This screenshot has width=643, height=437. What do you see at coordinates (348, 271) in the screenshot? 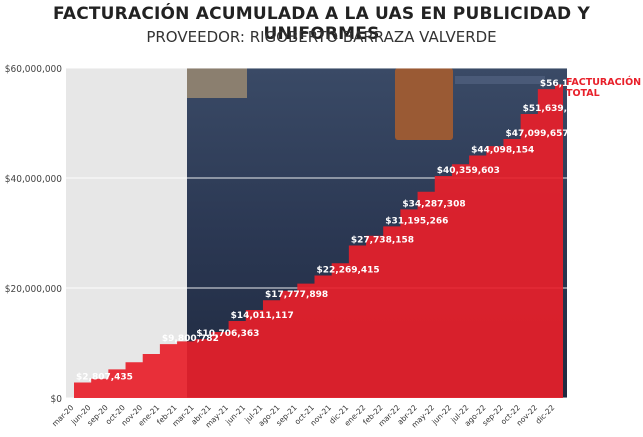
I see `data-label: $22,269,415` at bounding box center [348, 271].